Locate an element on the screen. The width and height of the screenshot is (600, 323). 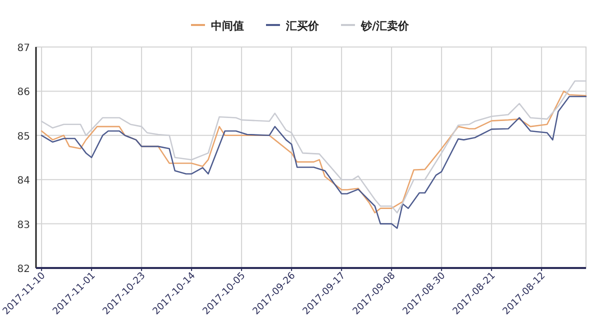
y-tick-label: 87 is located at coordinates (23, 48).